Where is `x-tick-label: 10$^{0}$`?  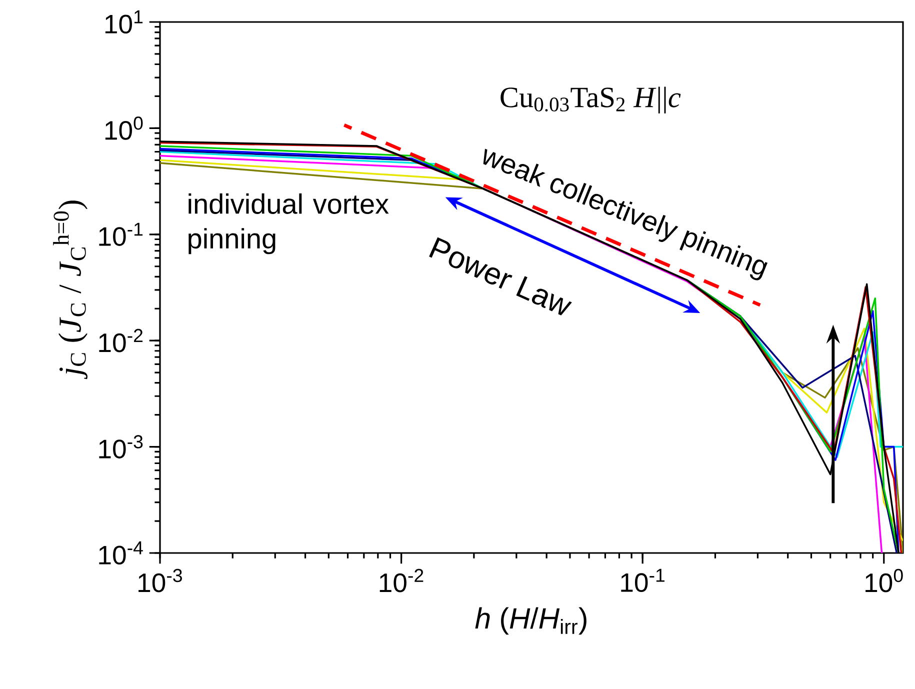
x-tick-label: 10$^{0}$ is located at coordinates (884, 580).